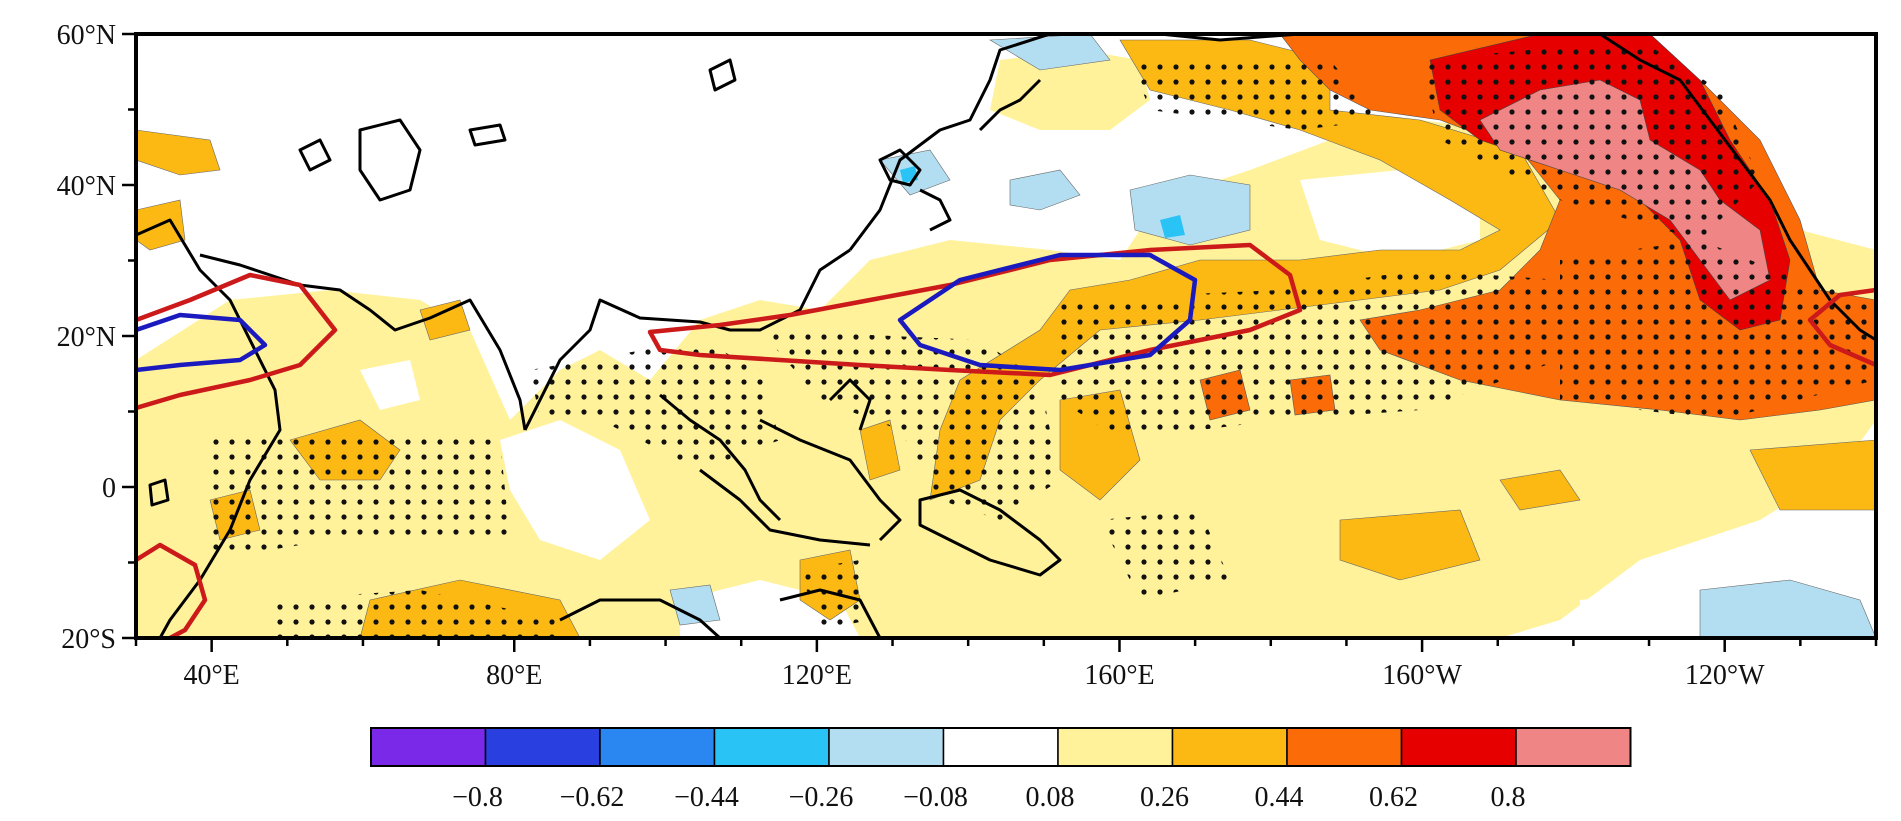 Image resolution: width=1901 pixels, height=821 pixels. What do you see at coordinates (514, 675) in the screenshot?
I see `lon-tick-label: 80°E` at bounding box center [514, 675].